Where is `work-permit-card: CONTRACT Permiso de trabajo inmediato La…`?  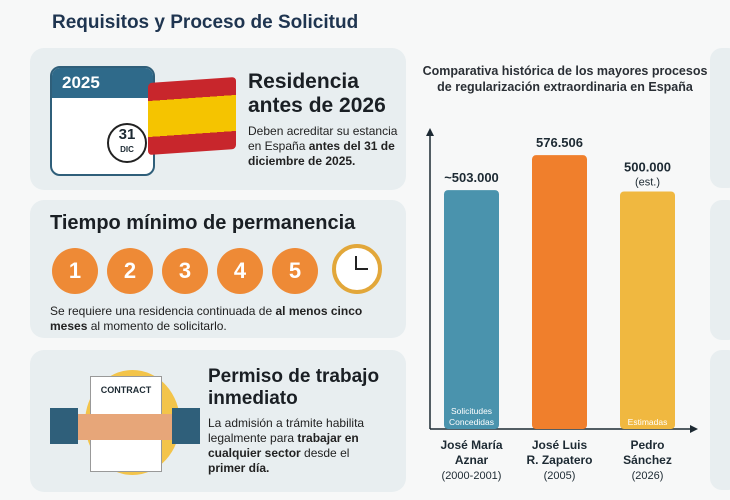 work-permit-card: CONTRACT Permiso de trabajo inmediato La… is located at coordinates (218, 421).